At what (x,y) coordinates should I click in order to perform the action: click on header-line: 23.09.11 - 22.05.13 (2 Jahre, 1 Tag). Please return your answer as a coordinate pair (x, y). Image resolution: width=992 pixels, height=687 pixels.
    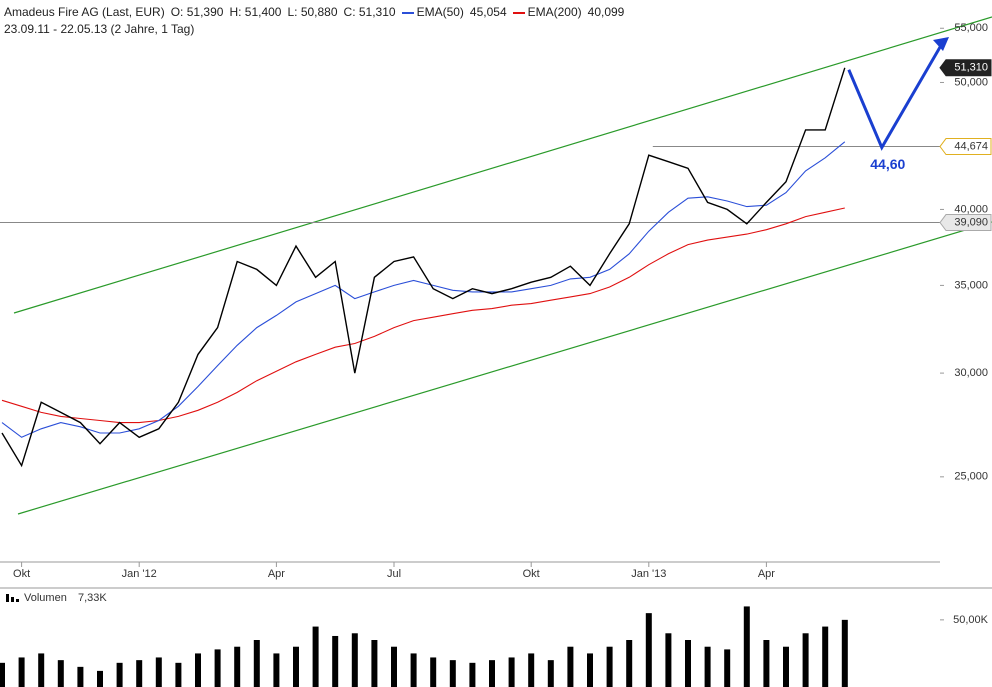
    Looking at the image, I should click on (317, 29).